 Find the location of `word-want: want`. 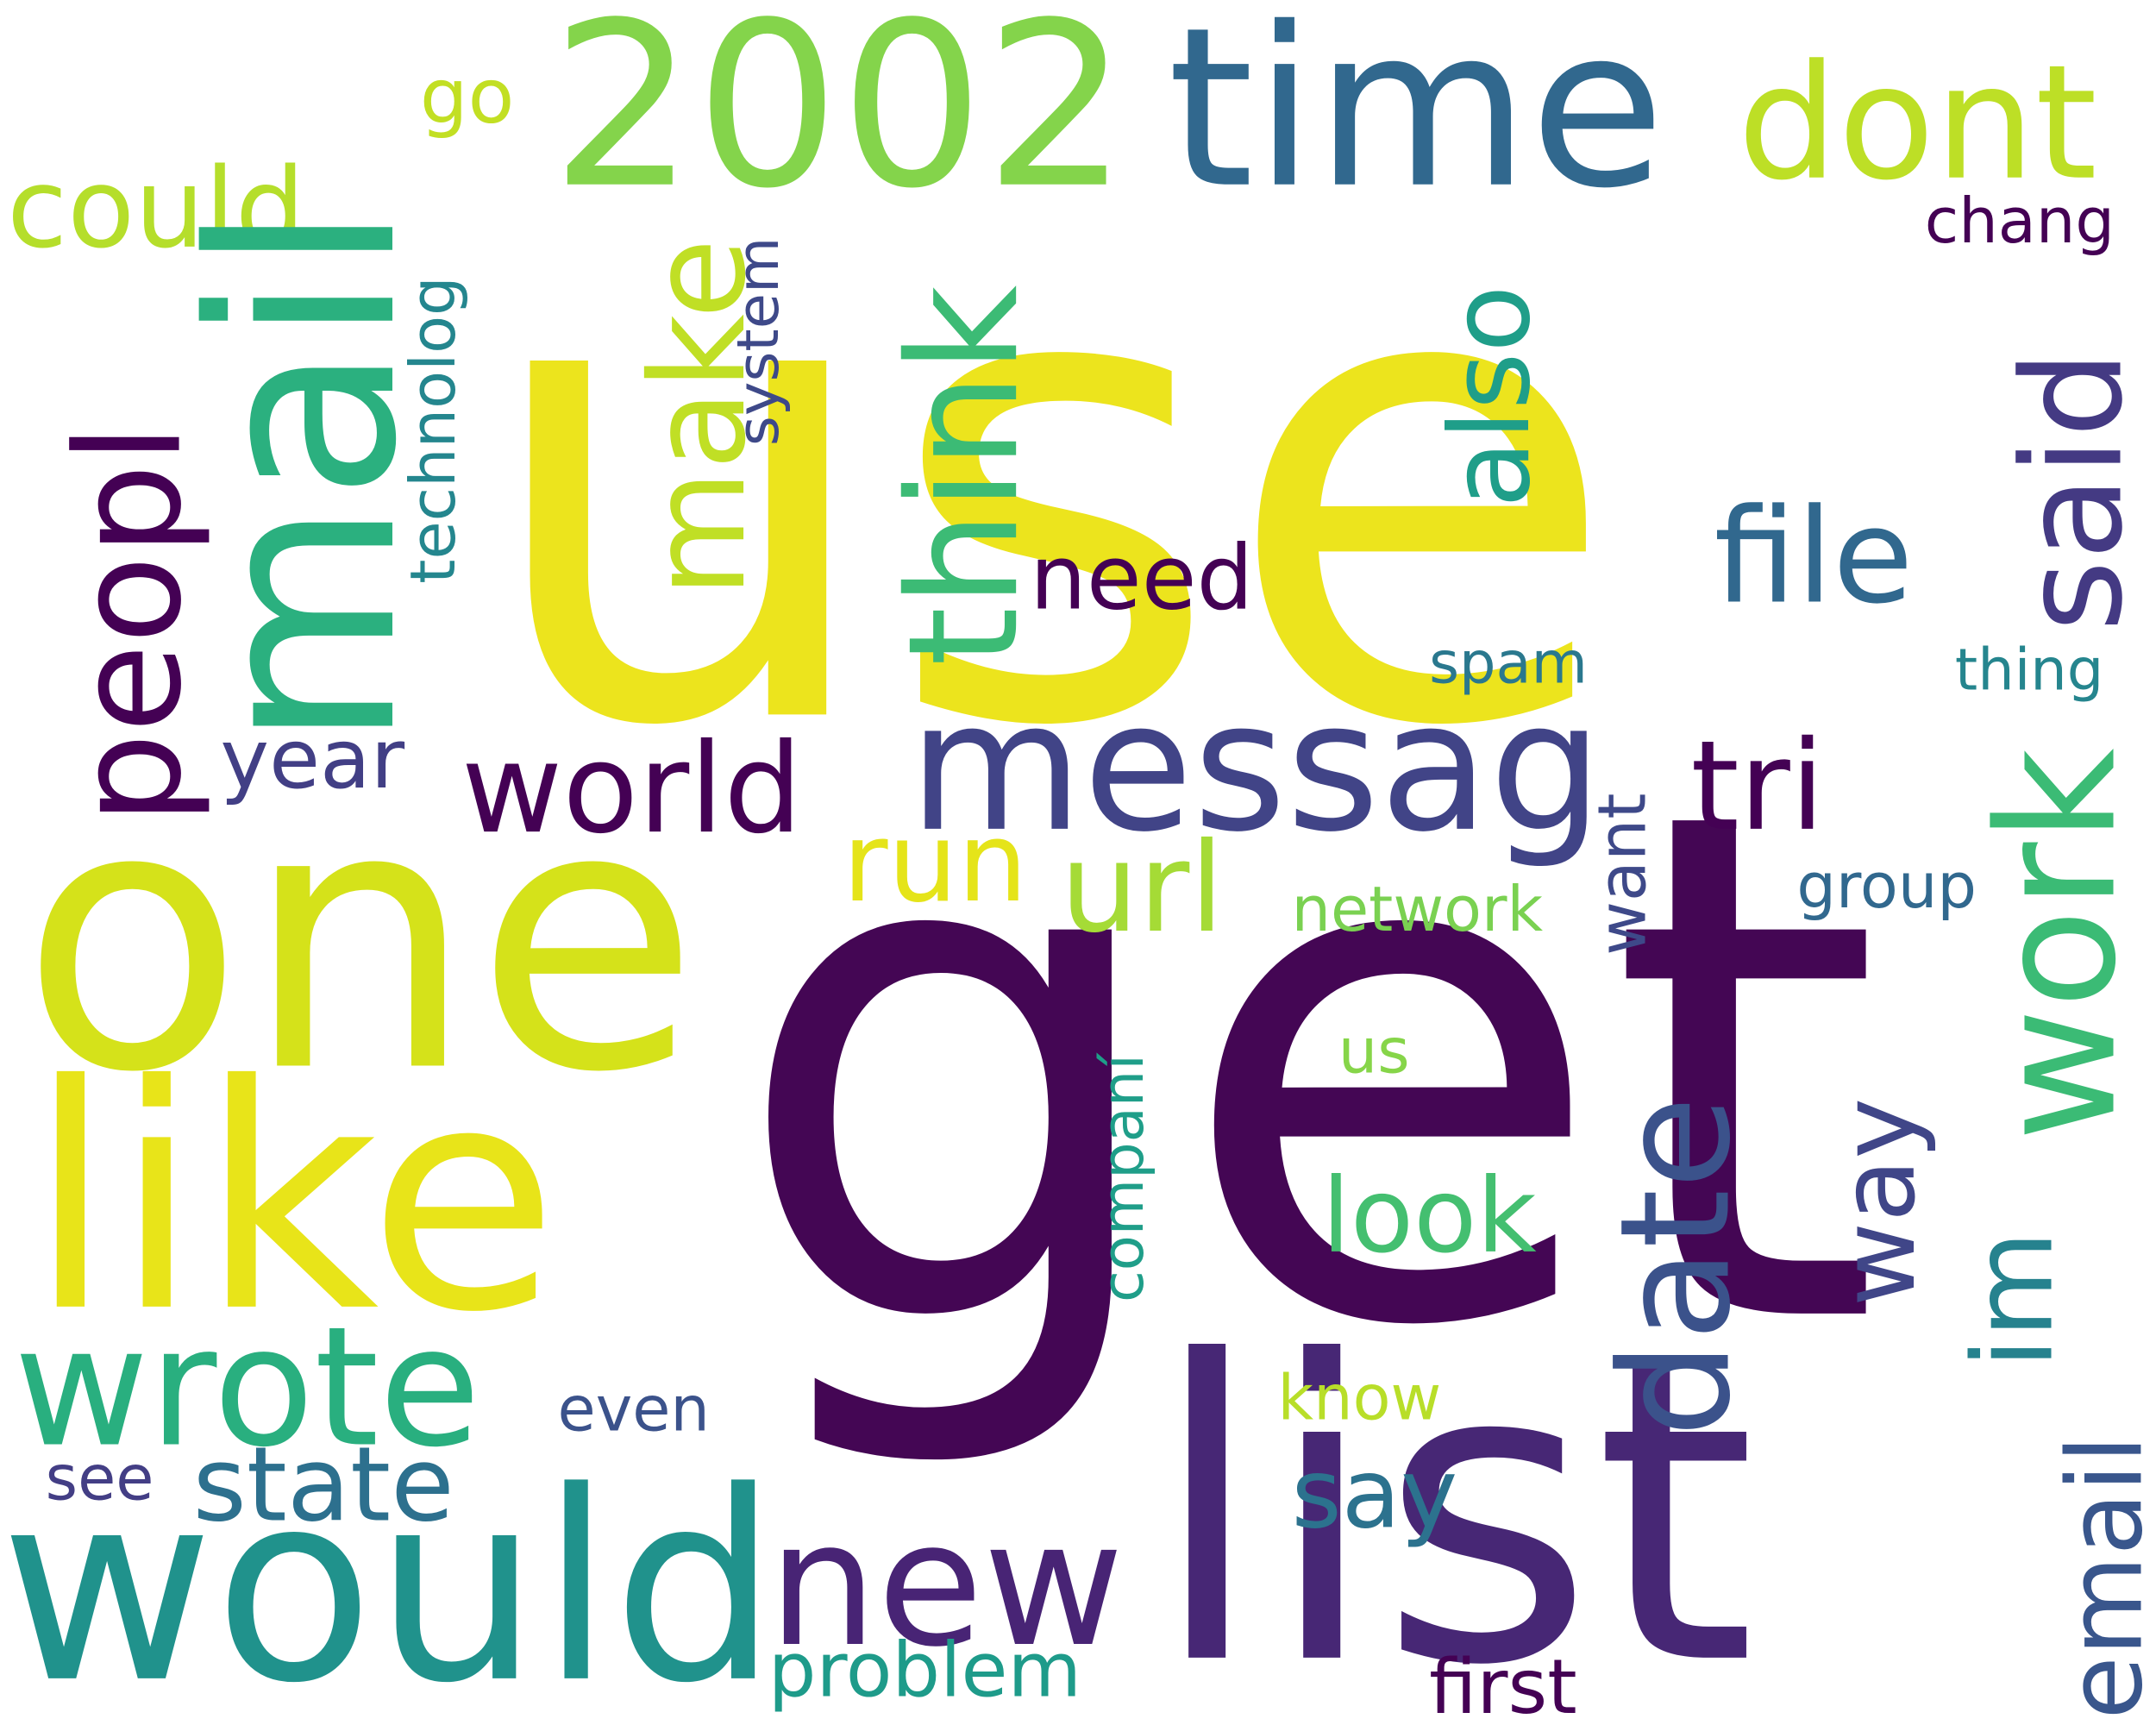

word-want: want is located at coordinates (1623, 875).